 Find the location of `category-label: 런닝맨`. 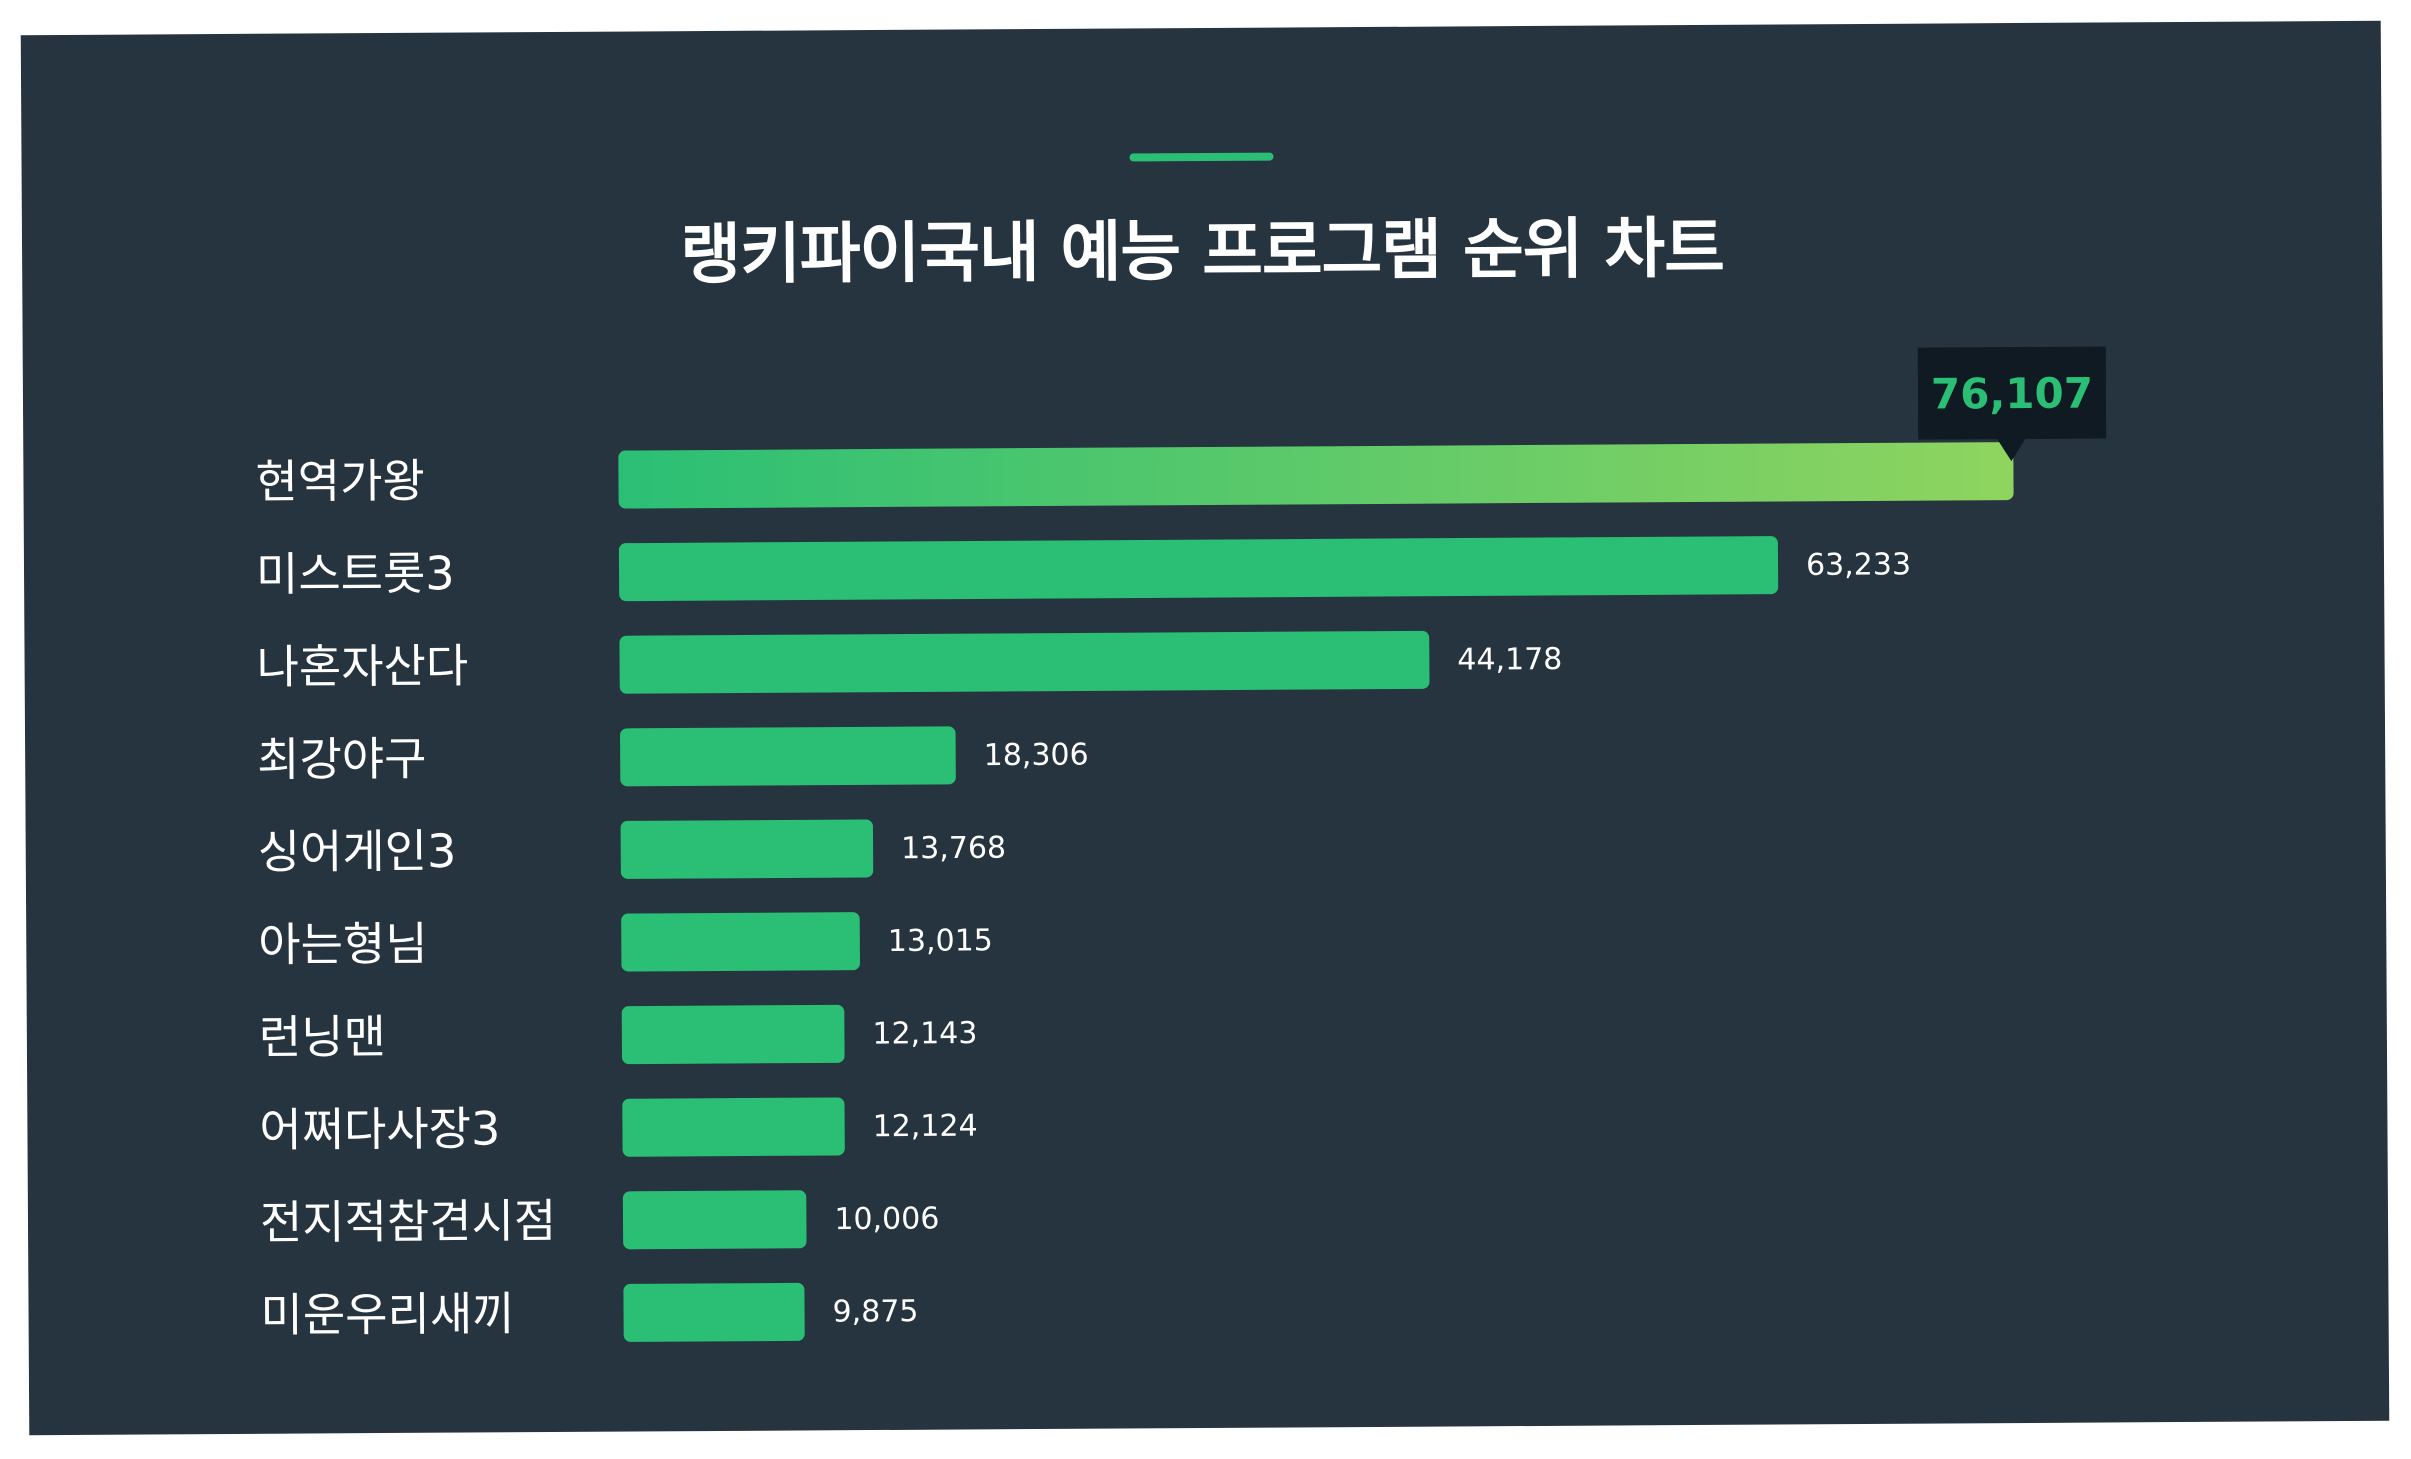

category-label: 런닝맨 is located at coordinates (322, 1037).